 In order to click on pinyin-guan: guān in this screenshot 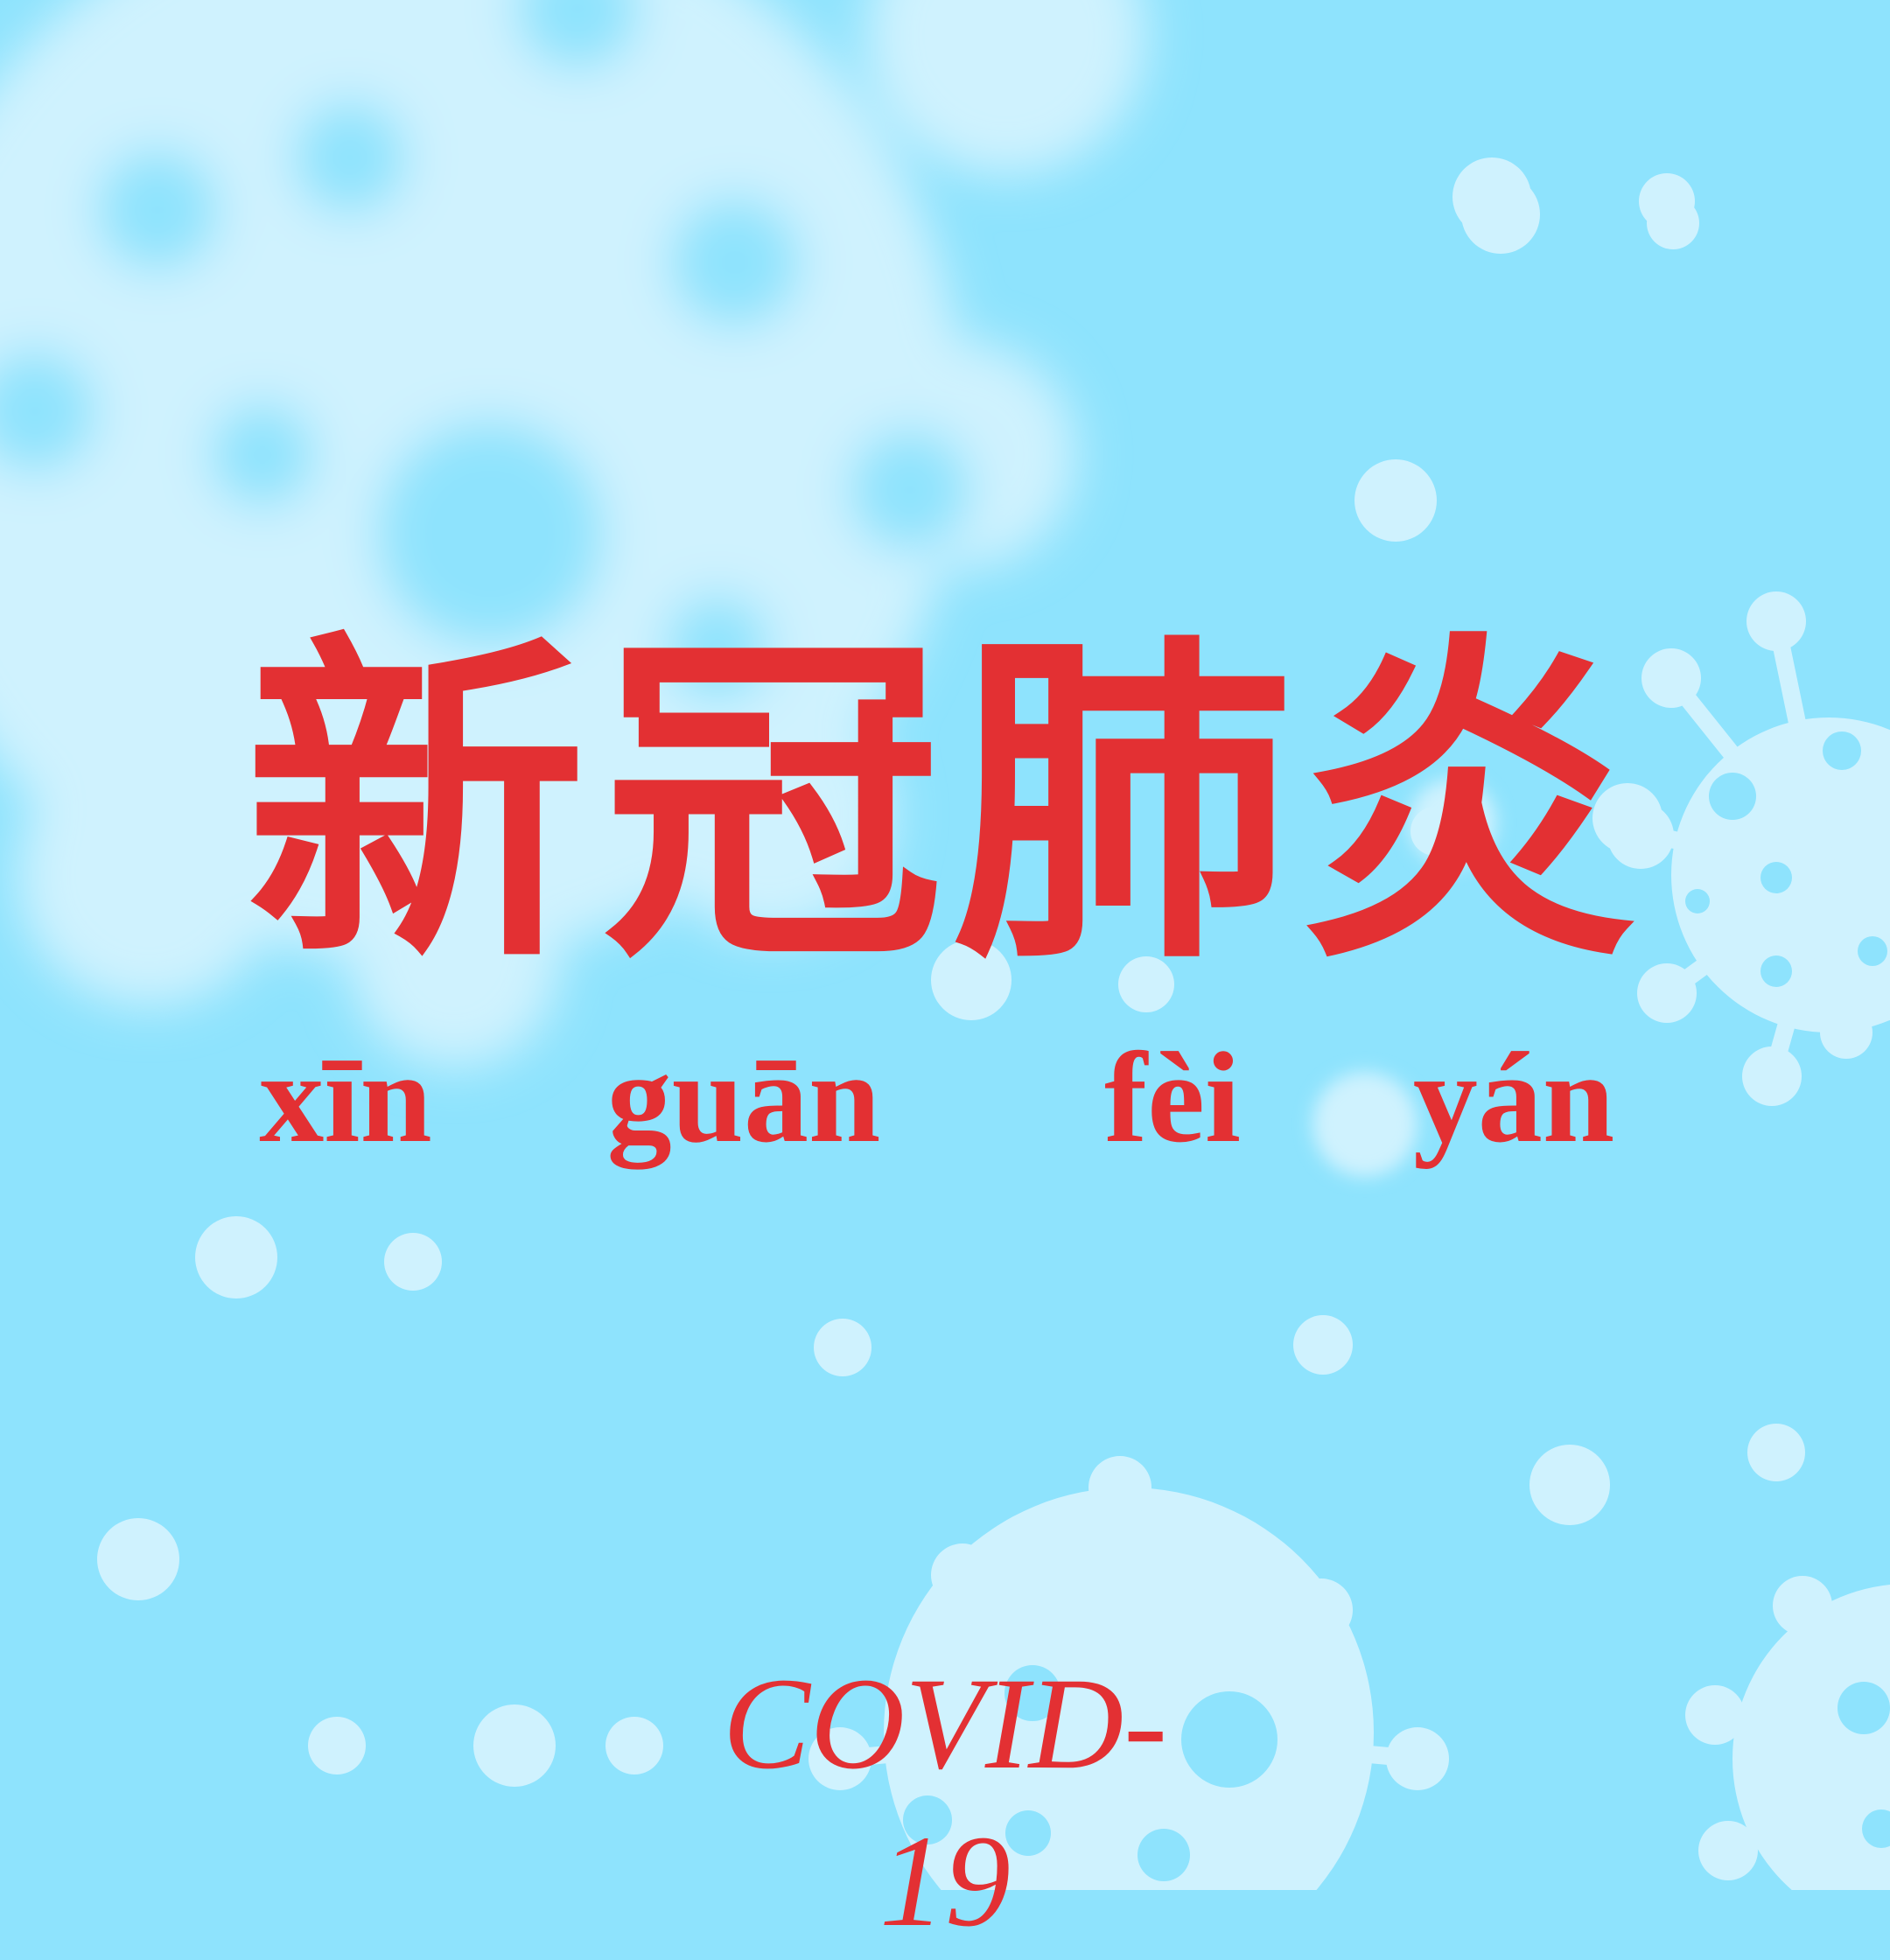, I will do `click(743, 1098)`.